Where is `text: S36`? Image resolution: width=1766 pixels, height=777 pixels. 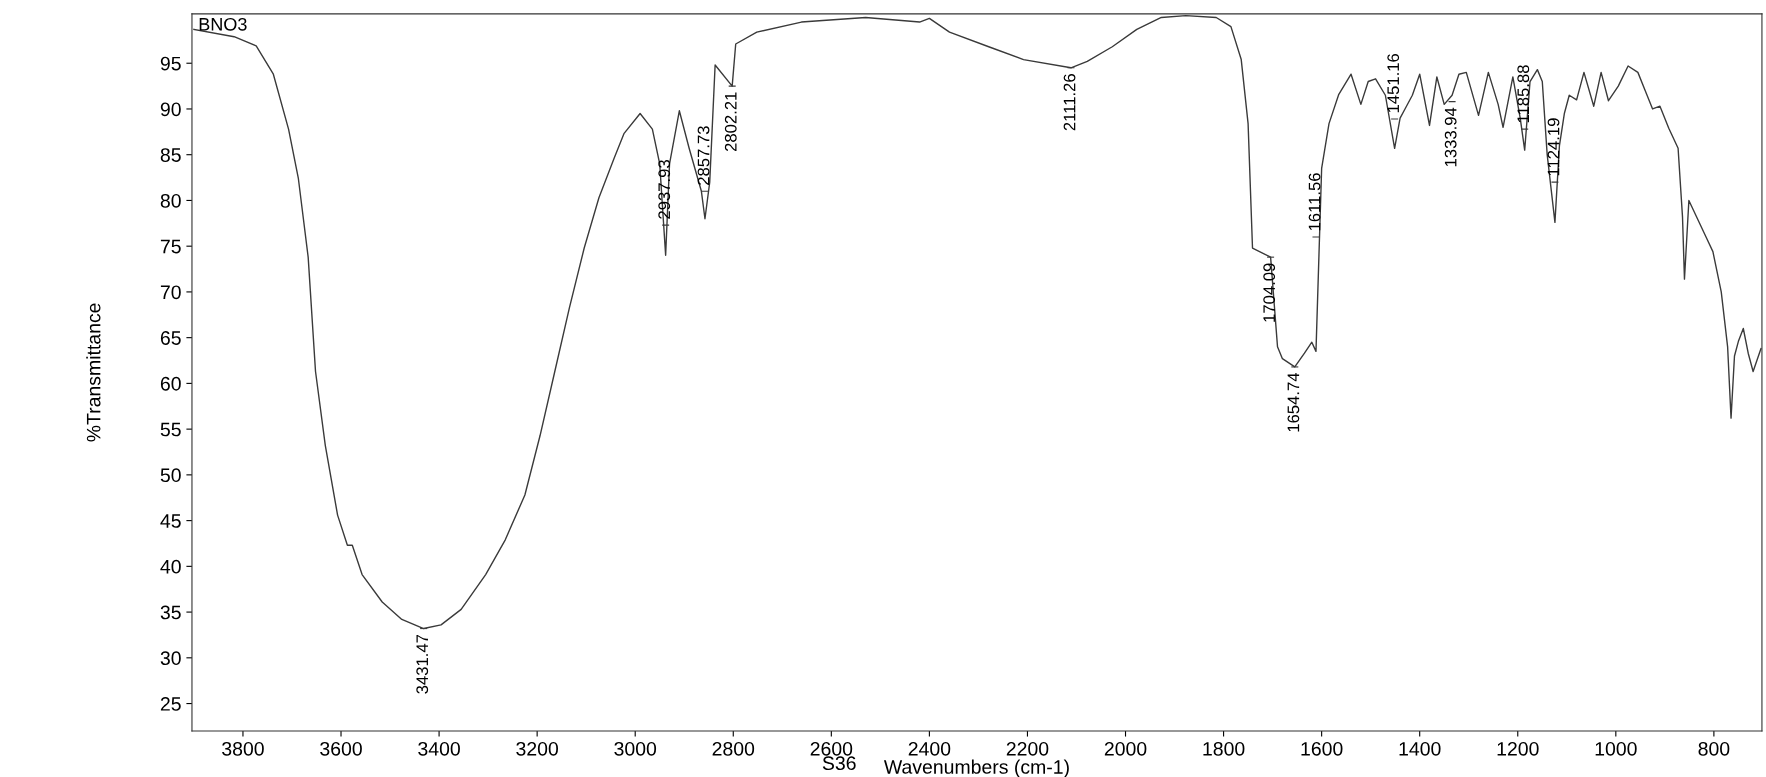
text: S36 is located at coordinates (839, 763).